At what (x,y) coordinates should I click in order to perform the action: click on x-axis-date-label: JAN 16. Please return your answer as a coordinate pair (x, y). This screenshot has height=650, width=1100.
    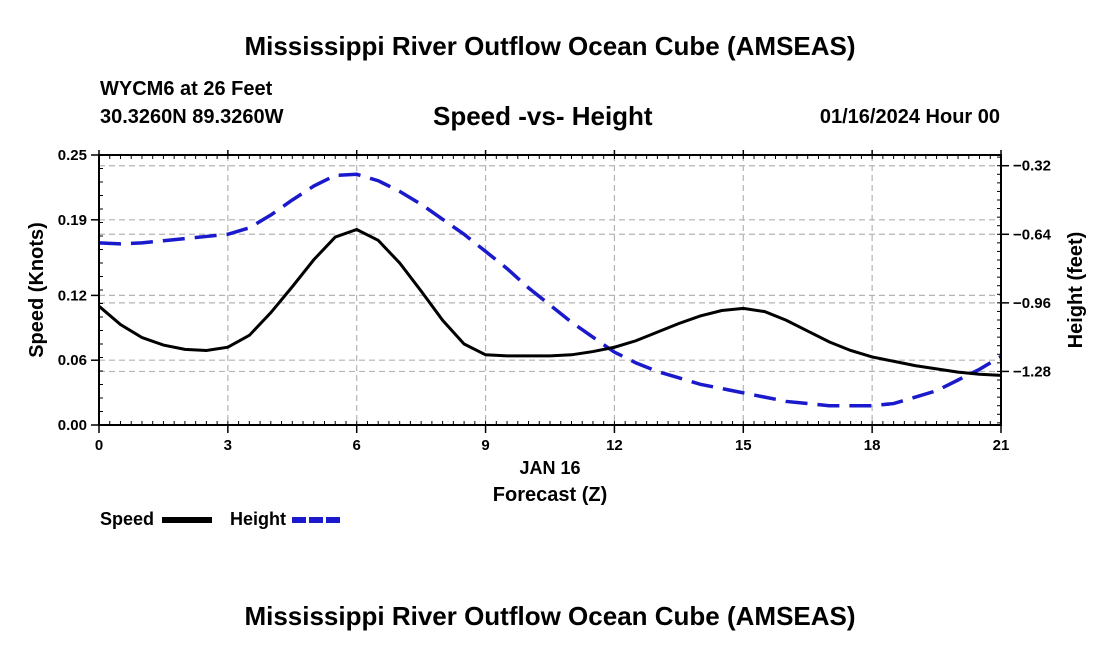
    Looking at the image, I should click on (549, 468).